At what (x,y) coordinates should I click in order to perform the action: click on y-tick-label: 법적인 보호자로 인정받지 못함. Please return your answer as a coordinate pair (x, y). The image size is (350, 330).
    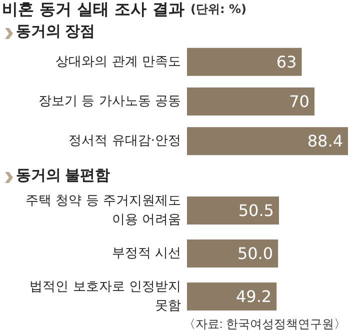
    Looking at the image, I should click on (105, 297).